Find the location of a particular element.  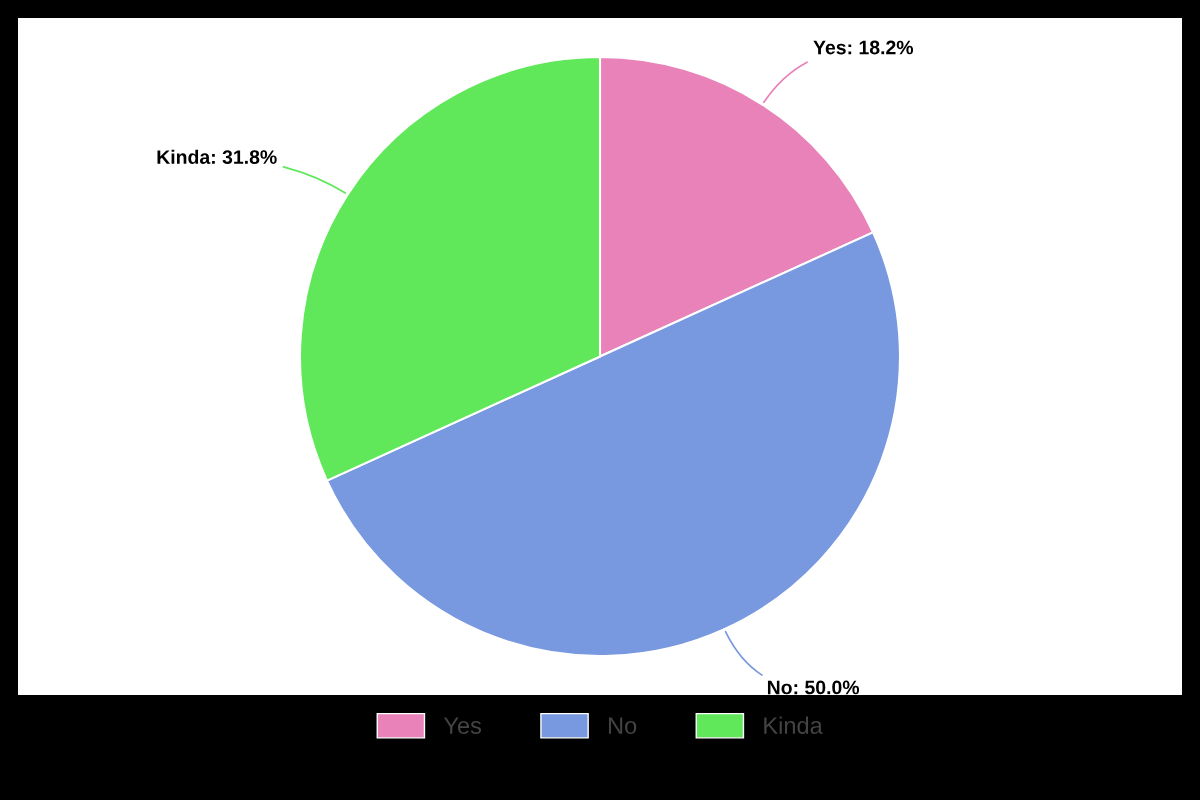

legend-label: Kinda is located at coordinates (793, 725).